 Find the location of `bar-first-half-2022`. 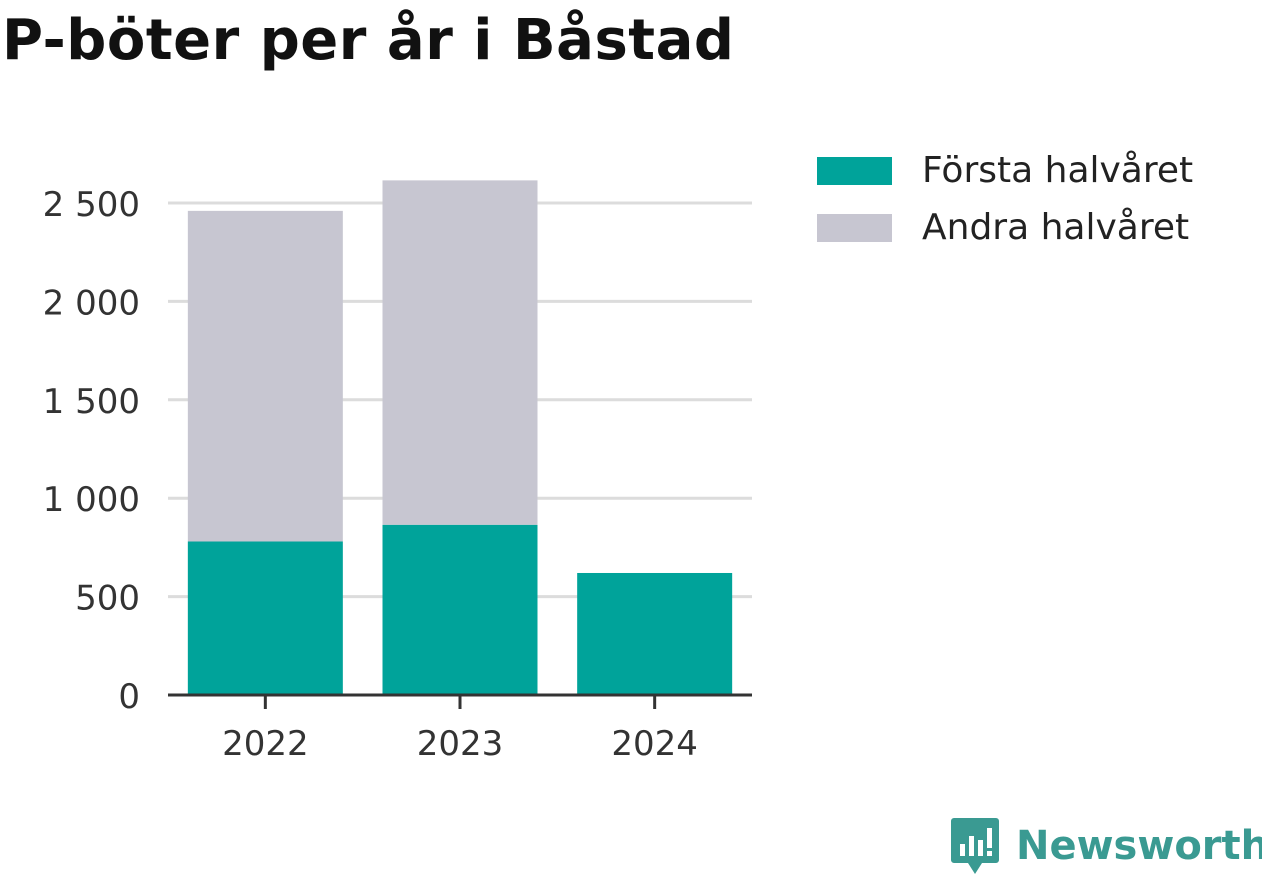

bar-first-half-2022 is located at coordinates (265, 618).